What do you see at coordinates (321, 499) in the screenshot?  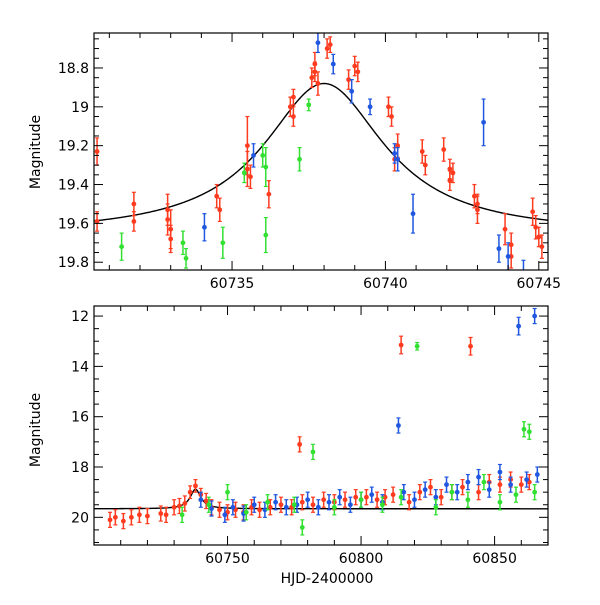 I see `model-curve` at bounding box center [321, 499].